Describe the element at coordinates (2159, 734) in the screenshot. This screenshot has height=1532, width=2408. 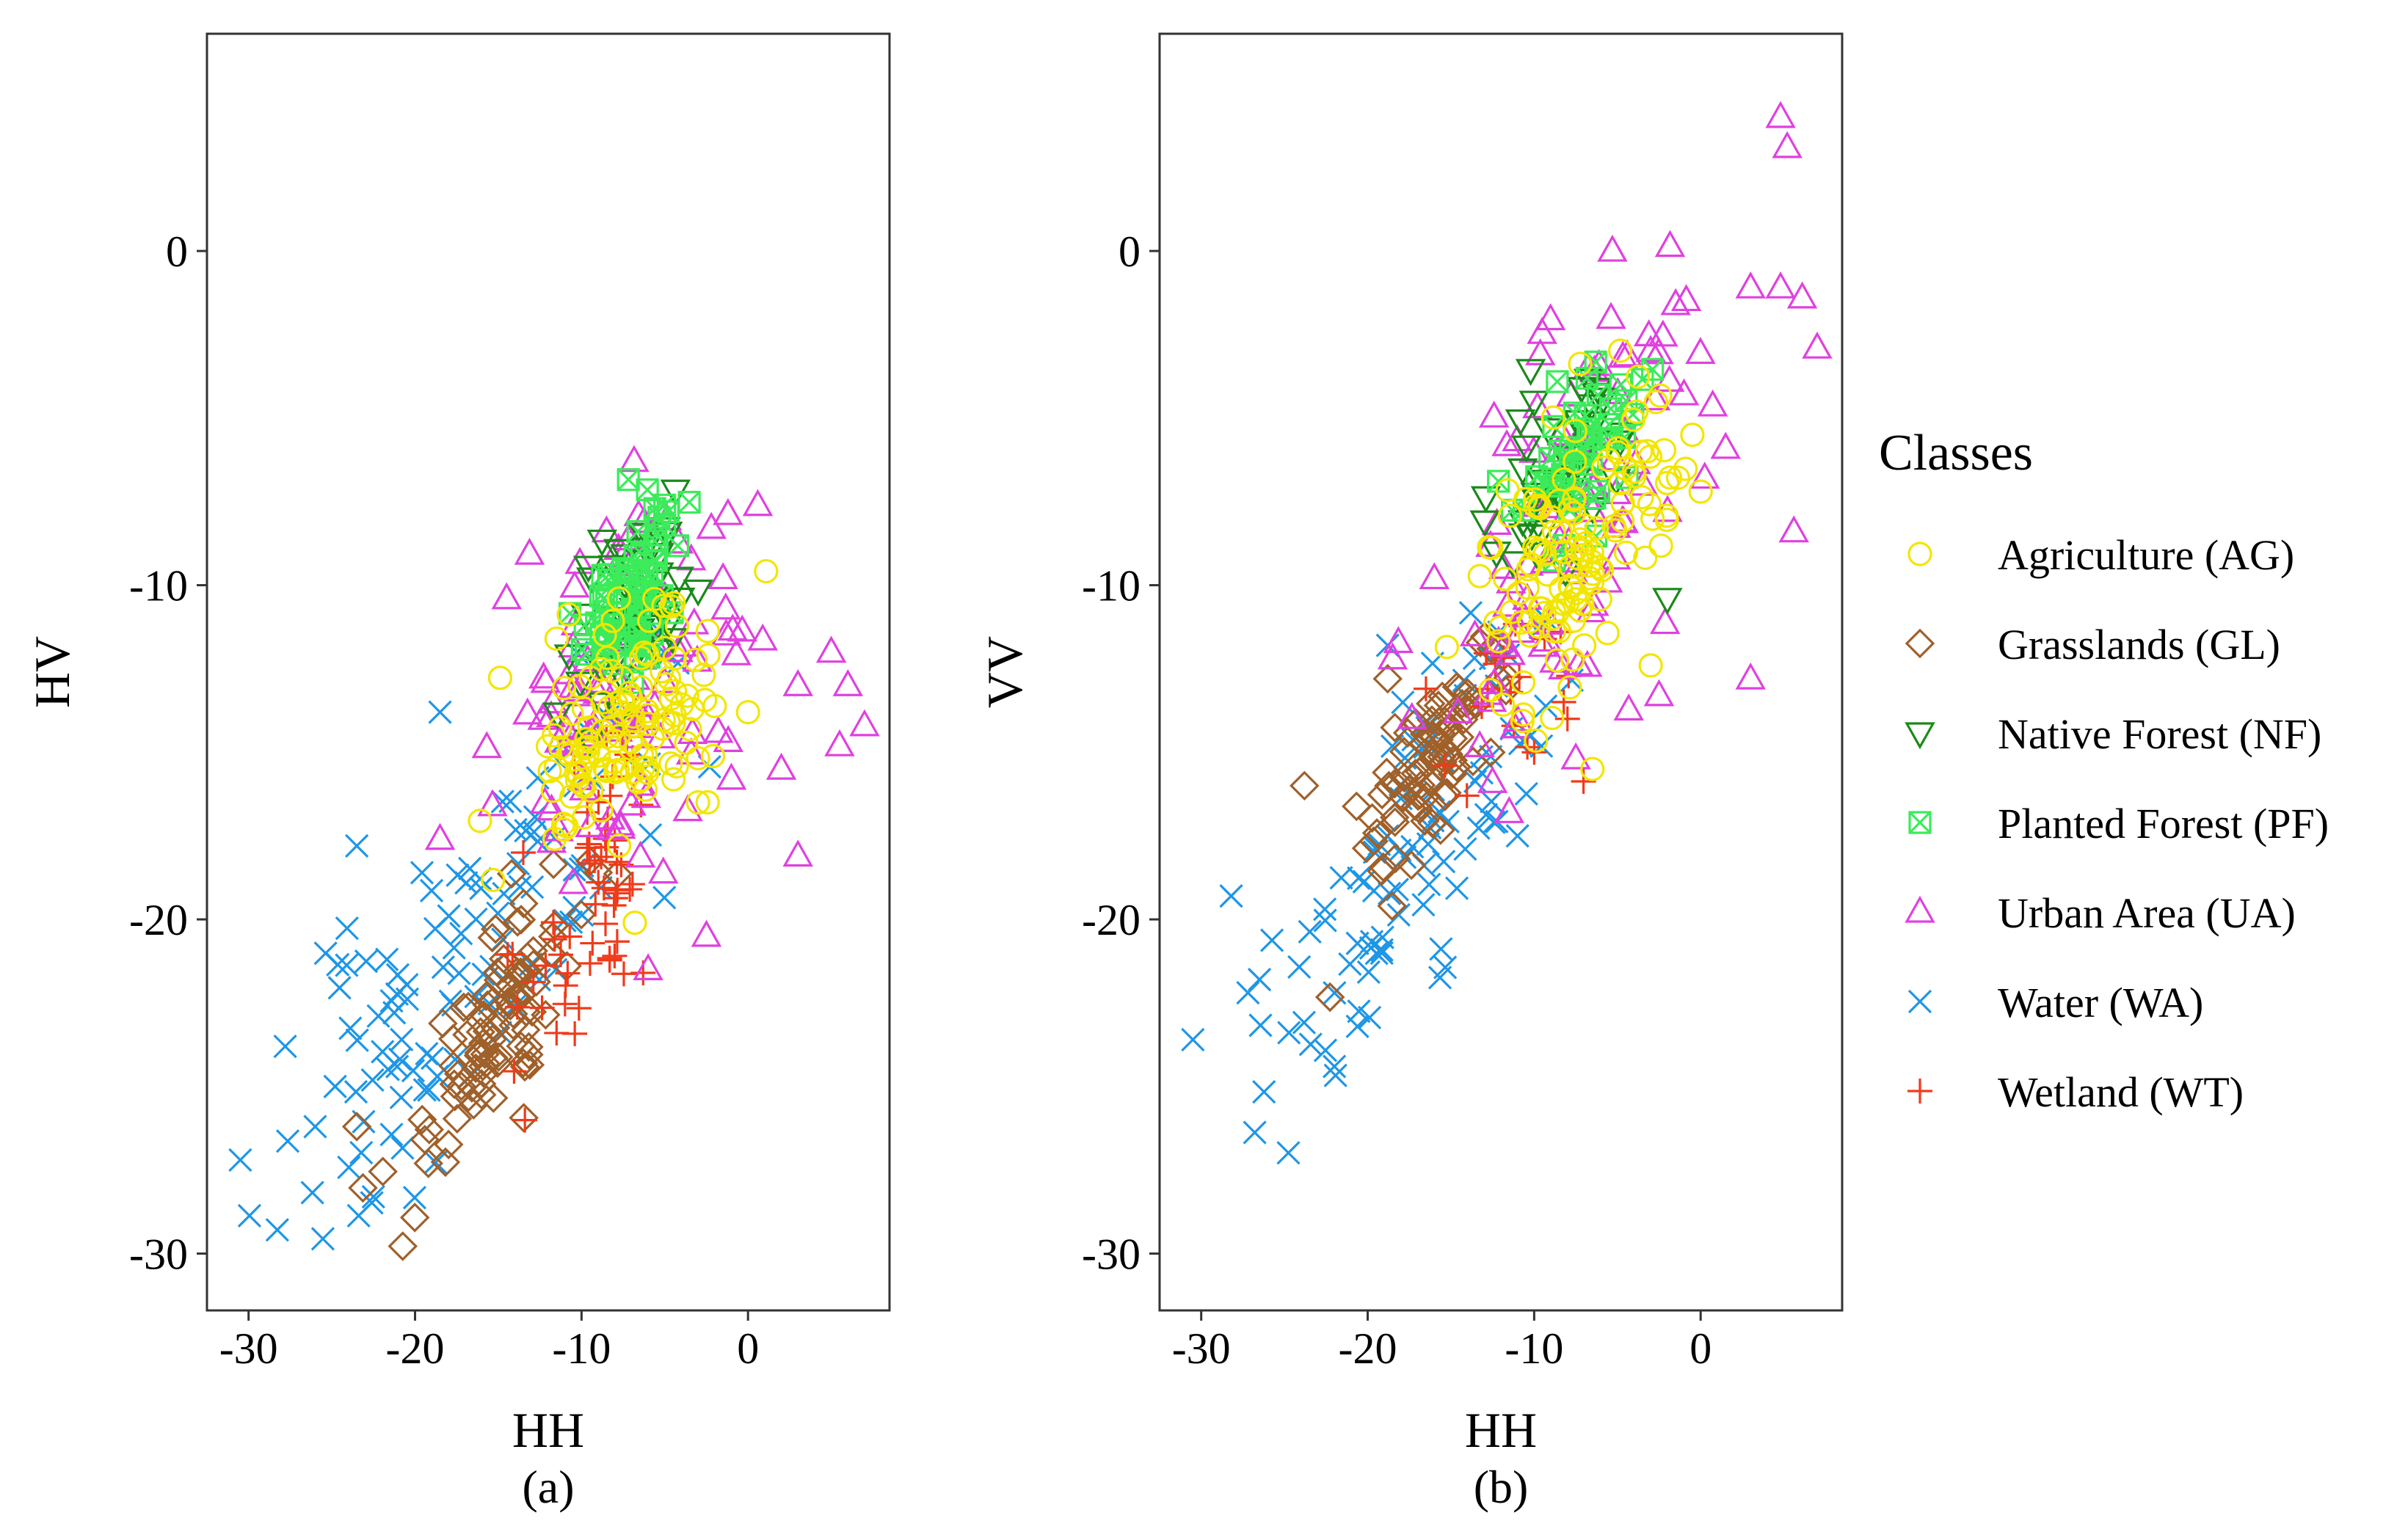
I see `legend-label-nf: Native Forest (NF)` at that location.